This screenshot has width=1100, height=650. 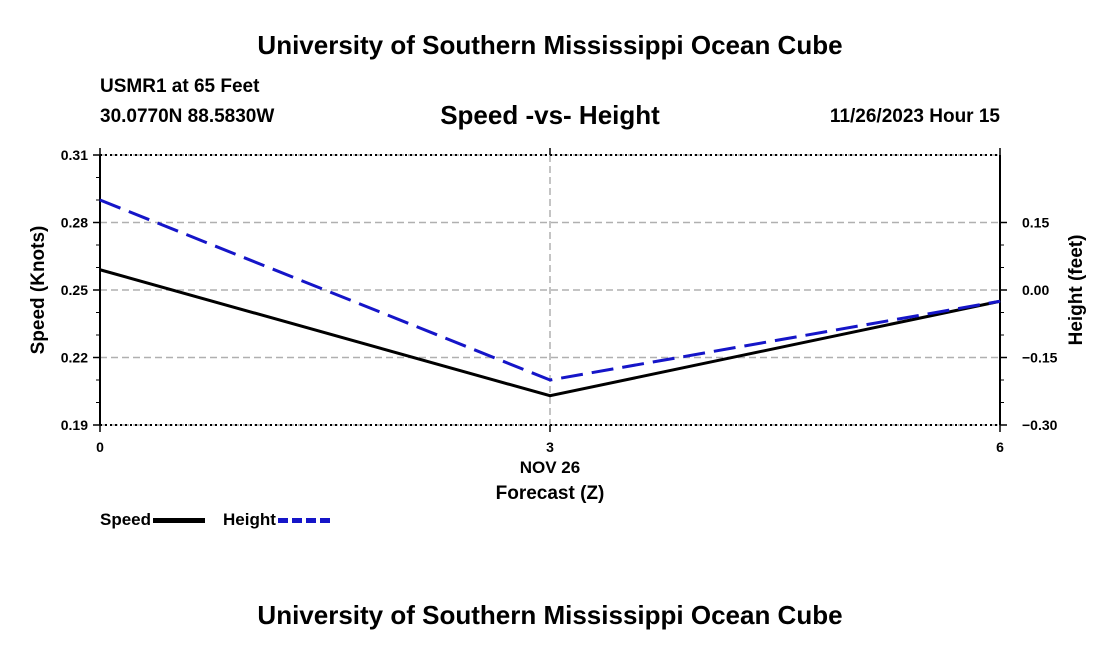 What do you see at coordinates (126, 519) in the screenshot?
I see `legend-speed-label: Speed` at bounding box center [126, 519].